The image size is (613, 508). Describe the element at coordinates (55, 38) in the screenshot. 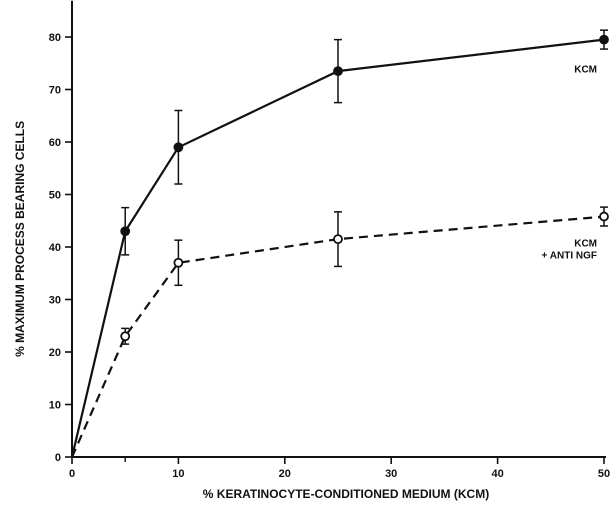

I see `y-tick-label: 80` at that location.